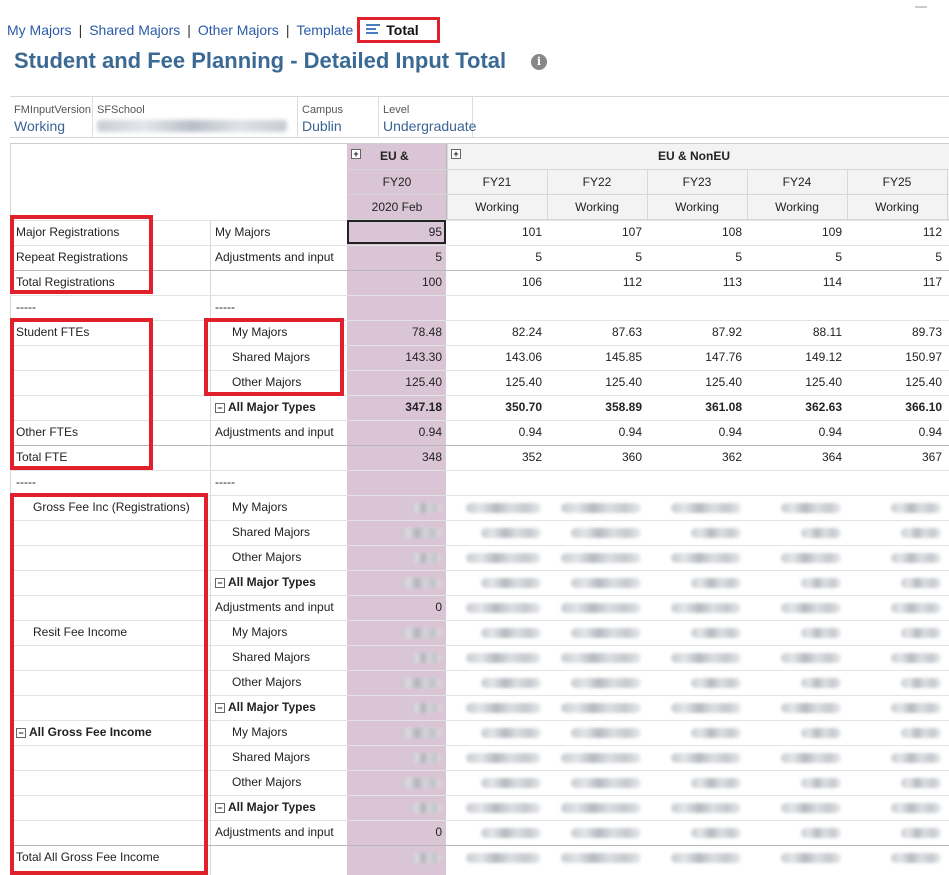 The height and width of the screenshot is (875, 949). I want to click on data-cell: 107, so click(631, 232).